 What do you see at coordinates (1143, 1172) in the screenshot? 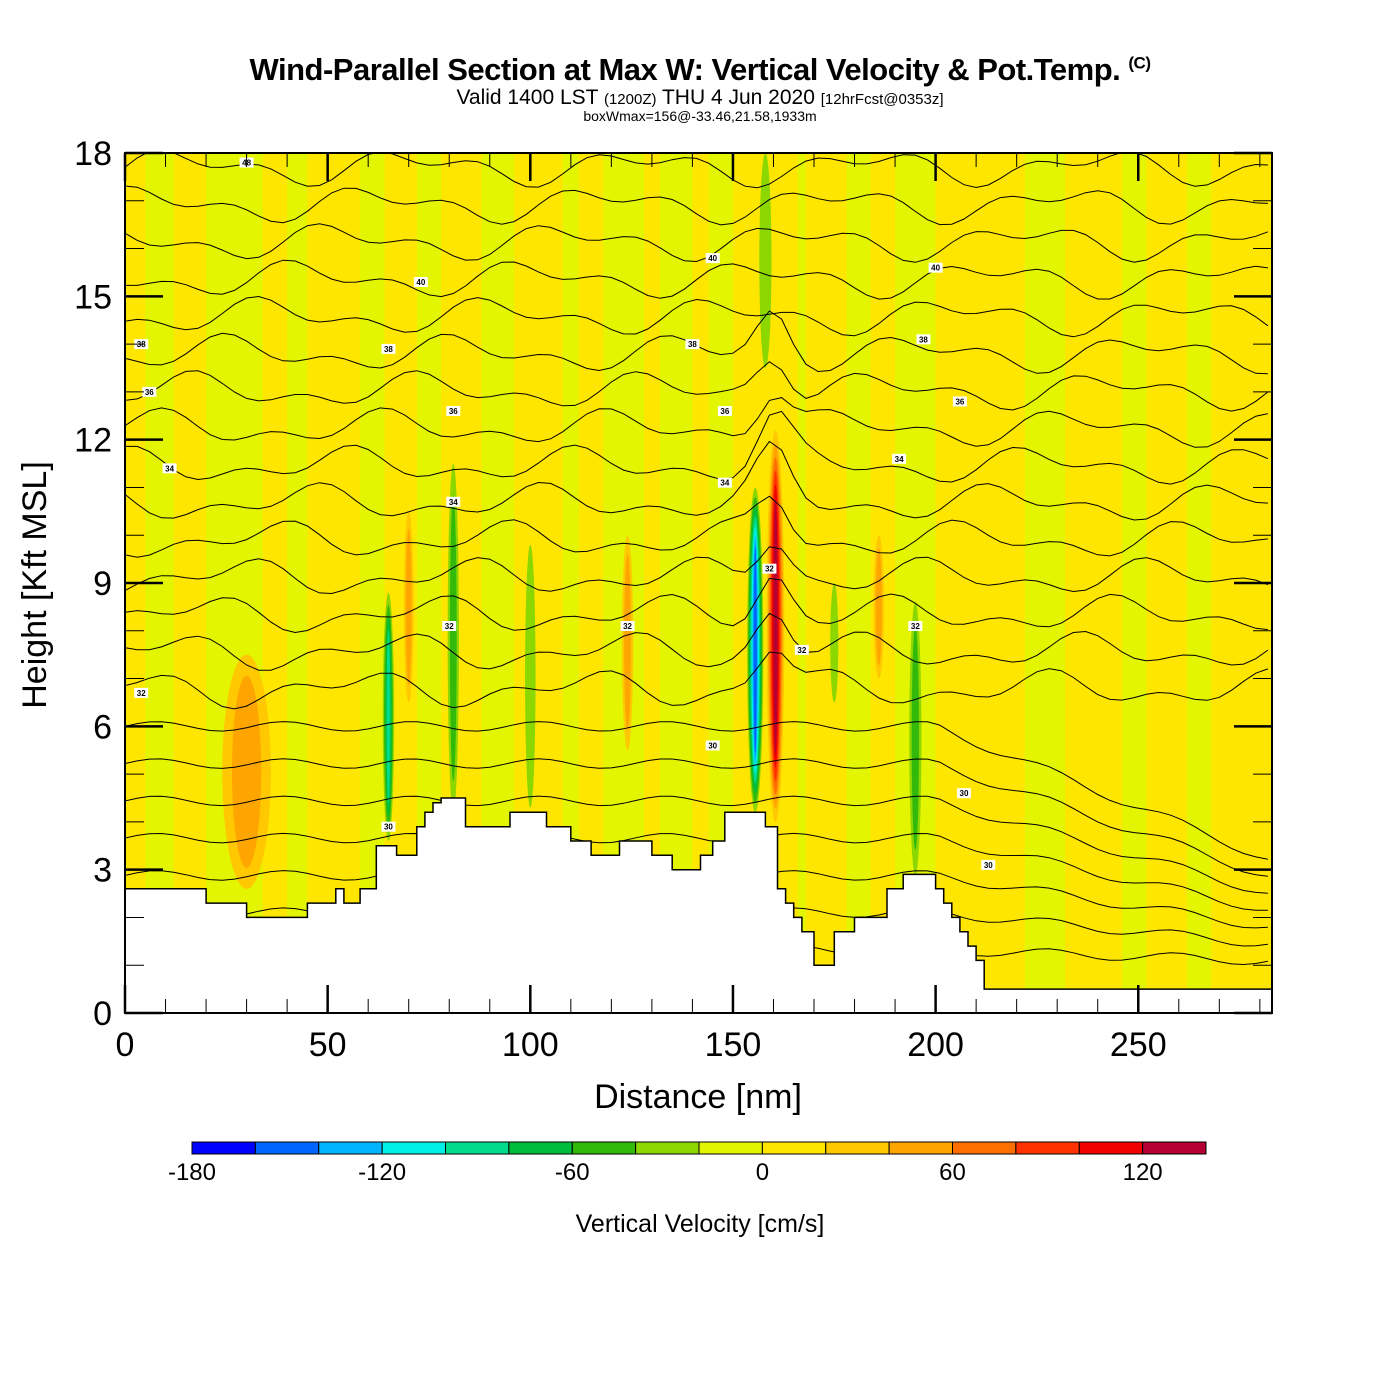
I see `colorbar-tick-label: 120` at bounding box center [1143, 1172].